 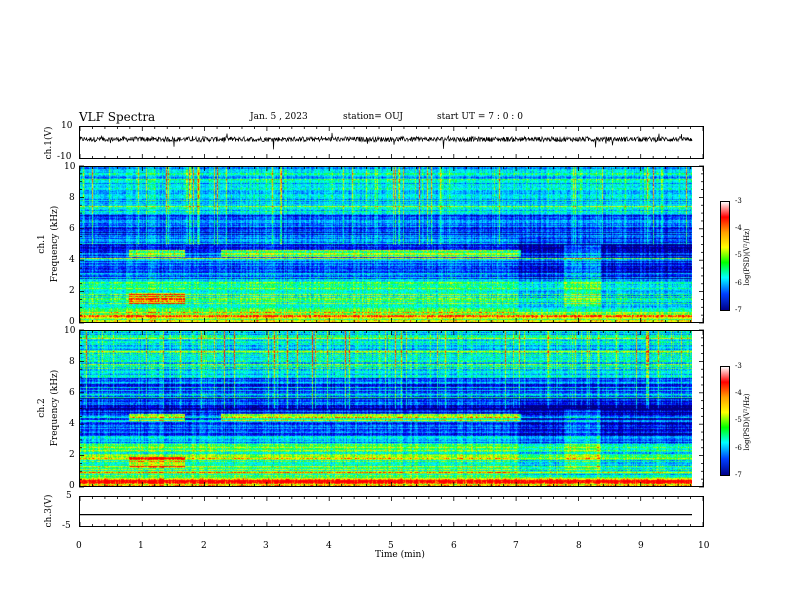 What do you see at coordinates (72, 393) in the screenshot?
I see `spec2-ytick-6: 6` at bounding box center [72, 393].